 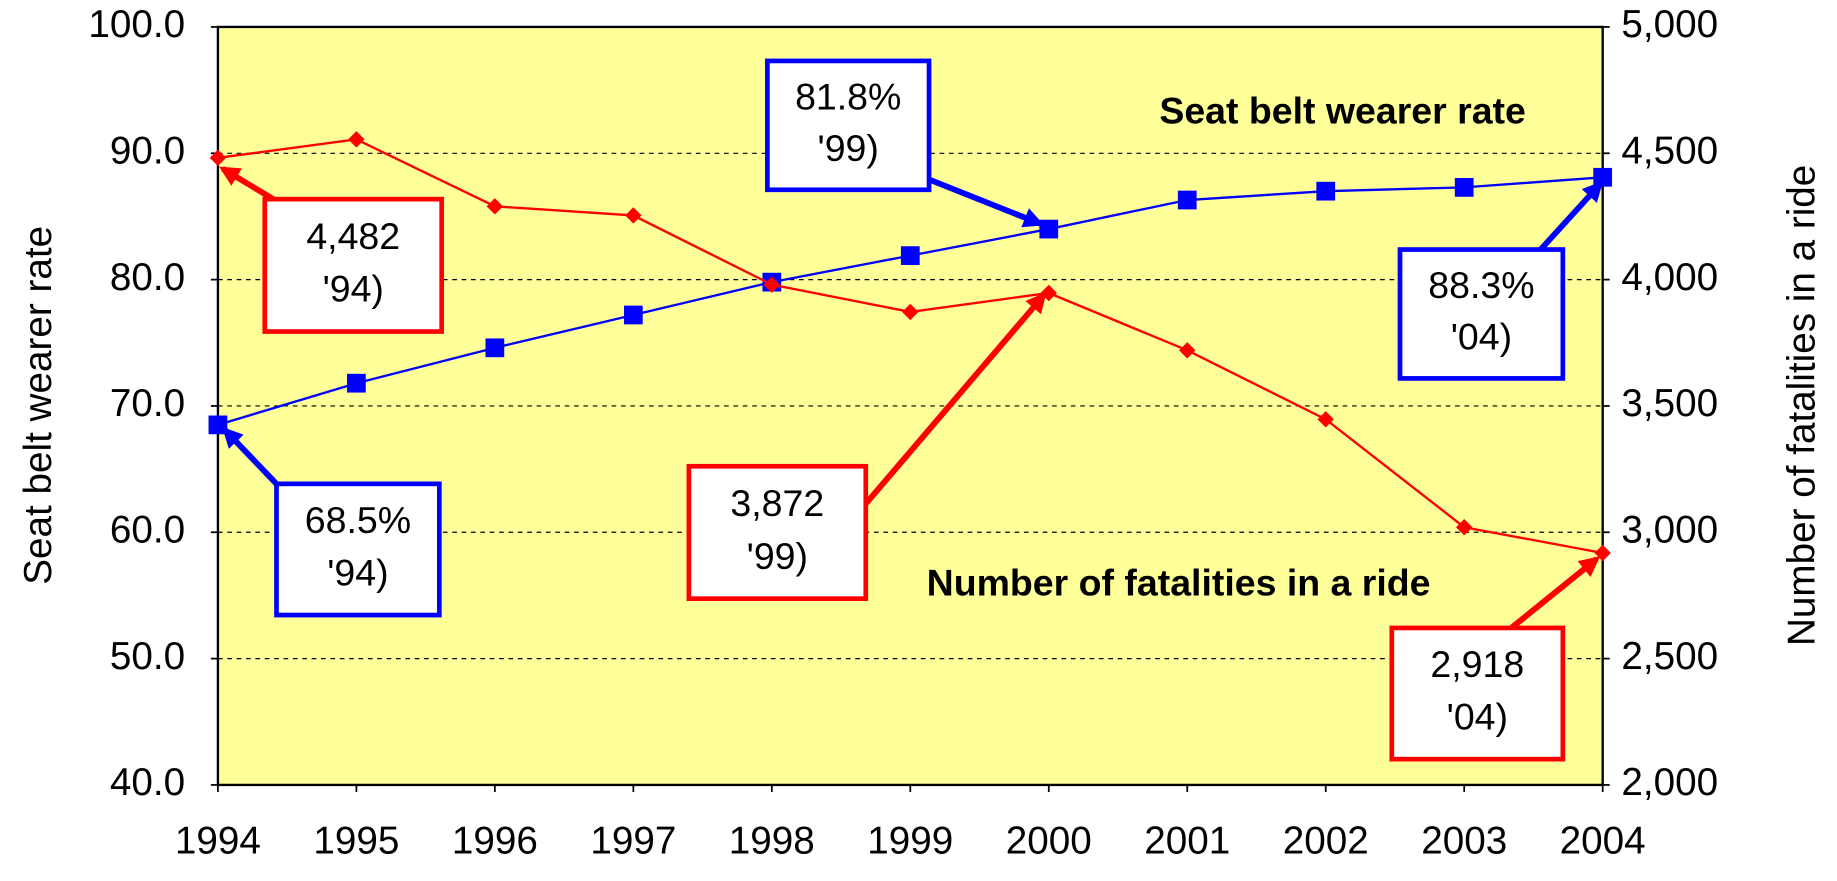 What do you see at coordinates (1669, 24) in the screenshot?
I see `y2-tick-label: 5,000` at bounding box center [1669, 24].